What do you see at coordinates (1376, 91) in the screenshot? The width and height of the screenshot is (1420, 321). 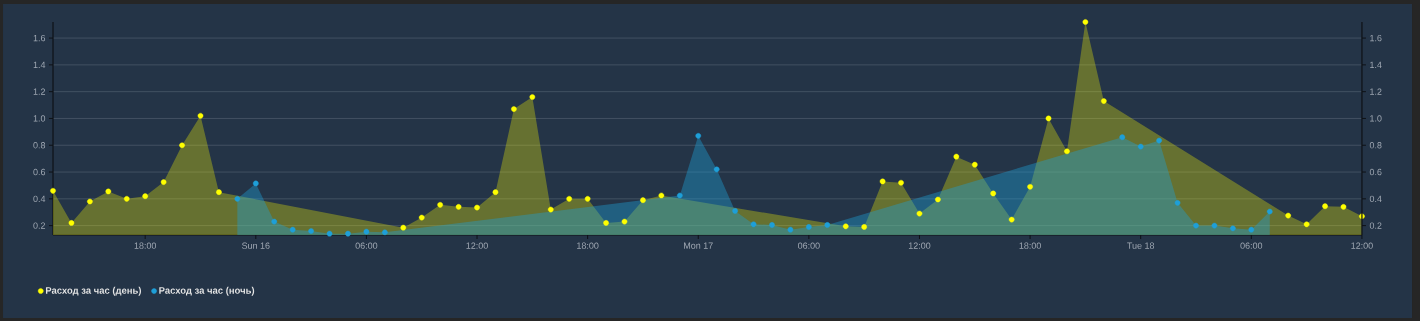 I see `y2-tick-label: 1.2` at bounding box center [1376, 91].